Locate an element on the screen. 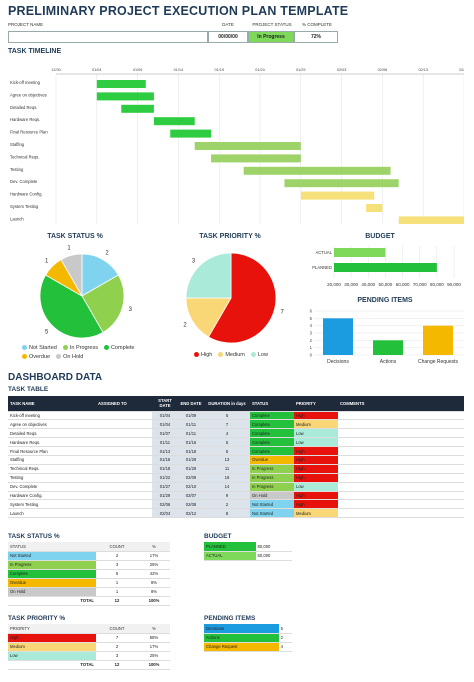 Image resolution: width=474 pixels, height=682 pixels. task-priority-chart-title: TASK PRIORITY % is located at coordinates (230, 236).